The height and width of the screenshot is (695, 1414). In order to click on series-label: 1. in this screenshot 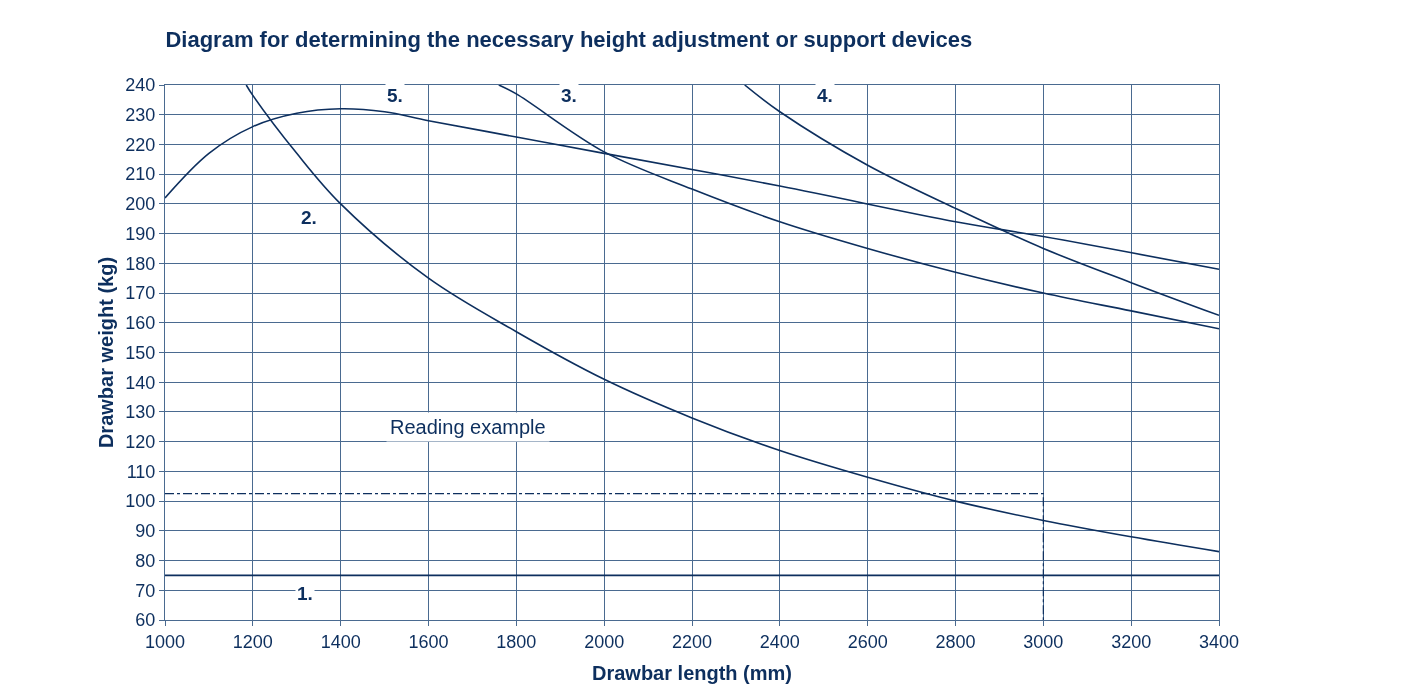, I will do `click(305, 593)`.